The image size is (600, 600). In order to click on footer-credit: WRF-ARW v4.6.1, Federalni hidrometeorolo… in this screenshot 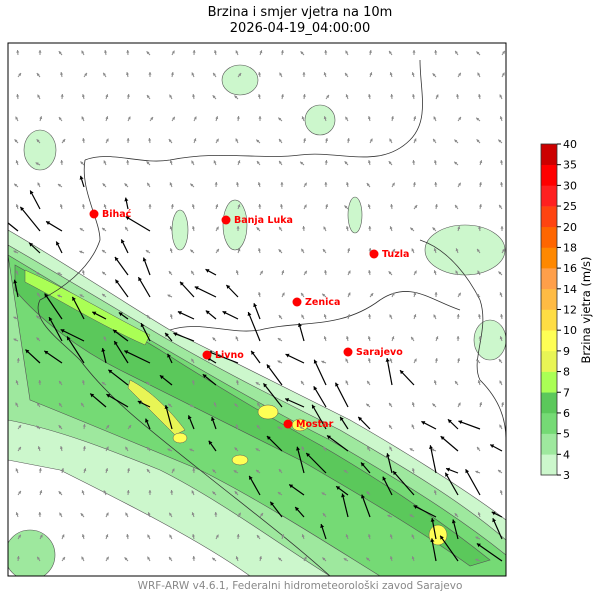, I will do `click(300, 586)`.